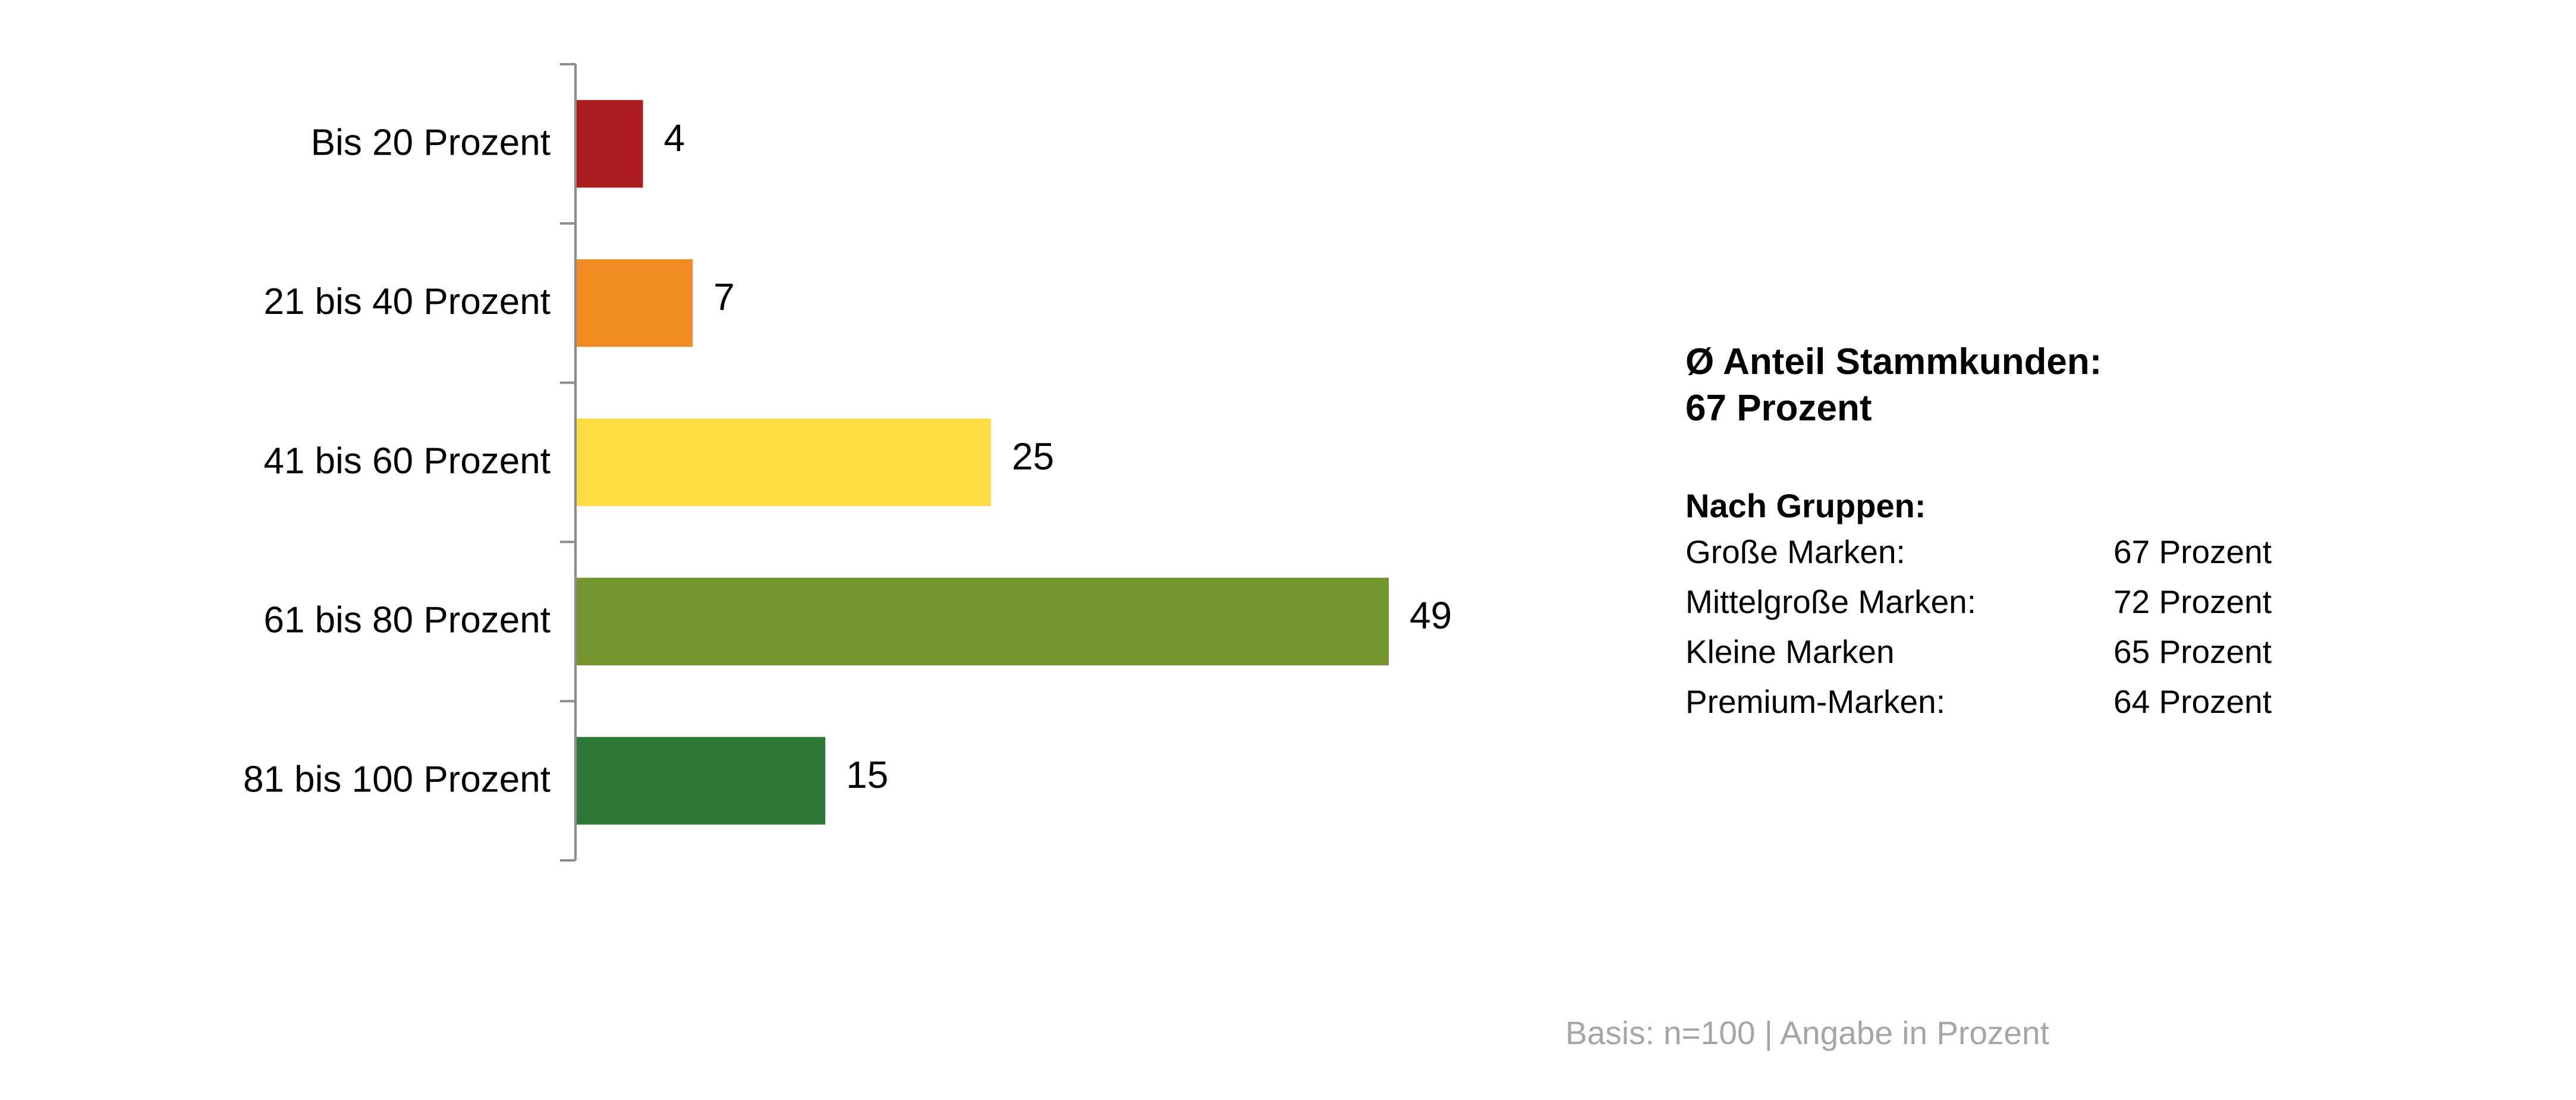 The height and width of the screenshot is (1100, 2576). Describe the element at coordinates (2012, 702) in the screenshot. I see `group-row: Premium-Marken: 64 Prozent` at that location.